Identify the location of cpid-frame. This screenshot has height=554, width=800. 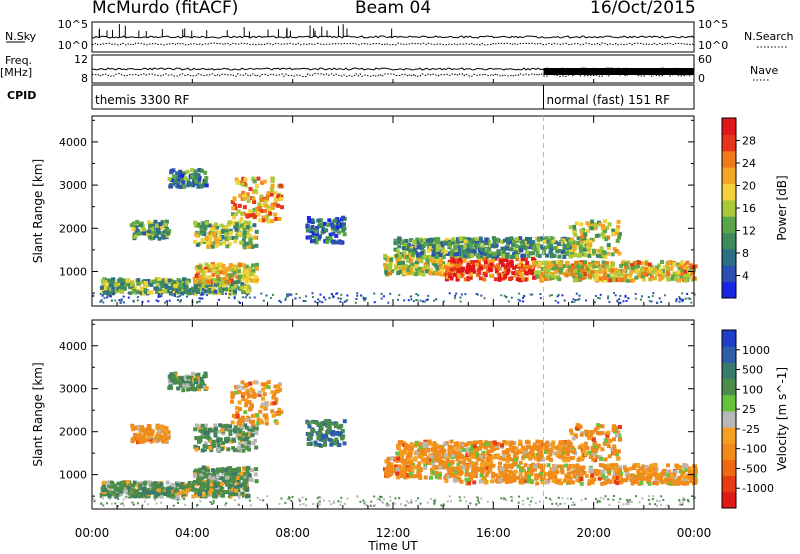
(393, 97).